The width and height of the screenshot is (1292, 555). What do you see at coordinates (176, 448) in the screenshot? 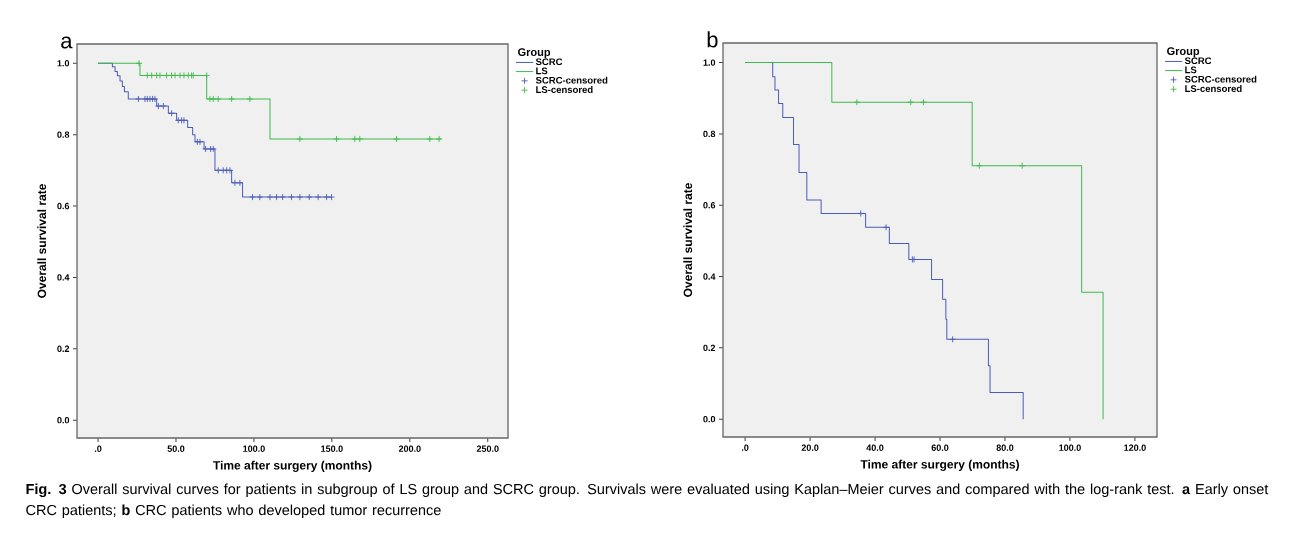
I see `x-tick-label: 50.0` at bounding box center [176, 448].